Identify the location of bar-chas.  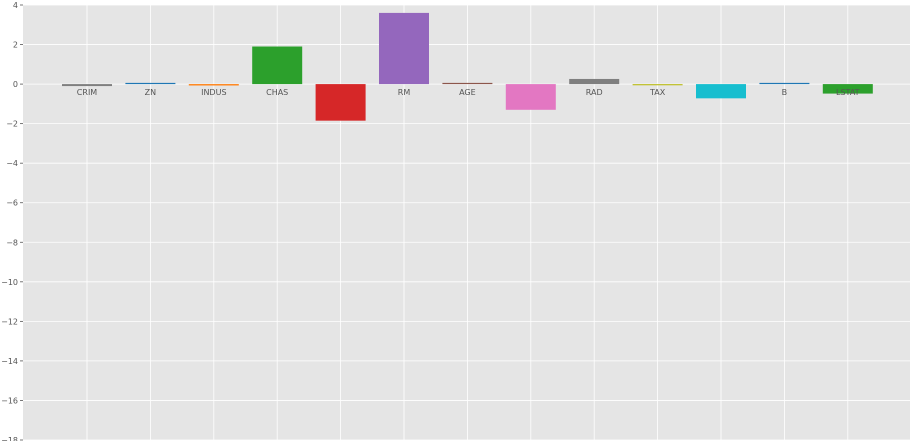
(277, 65).